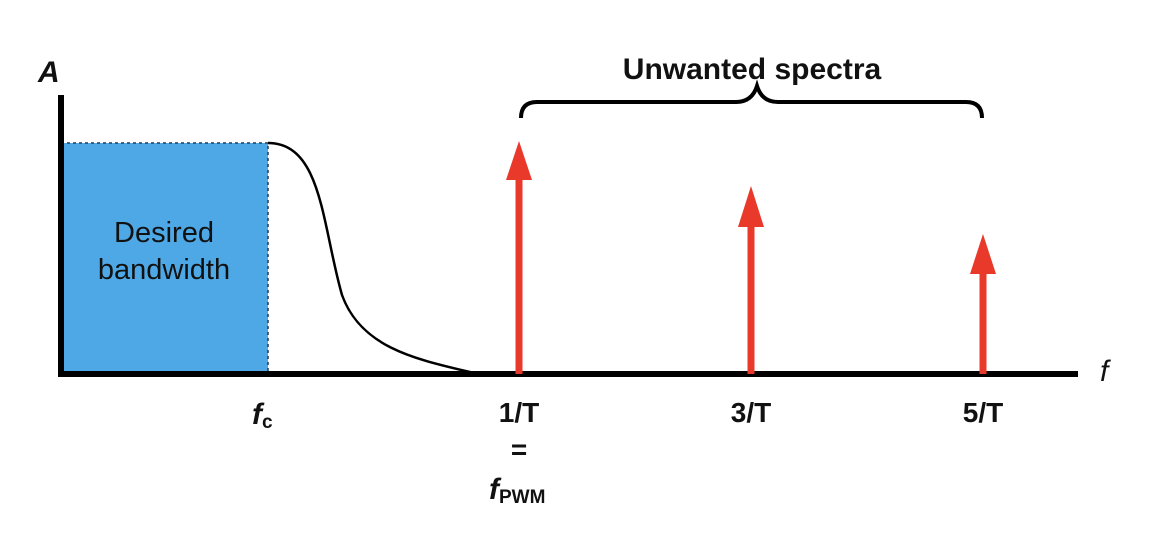  I want to click on tick-label-1-over-t: 1/T, so click(519, 412).